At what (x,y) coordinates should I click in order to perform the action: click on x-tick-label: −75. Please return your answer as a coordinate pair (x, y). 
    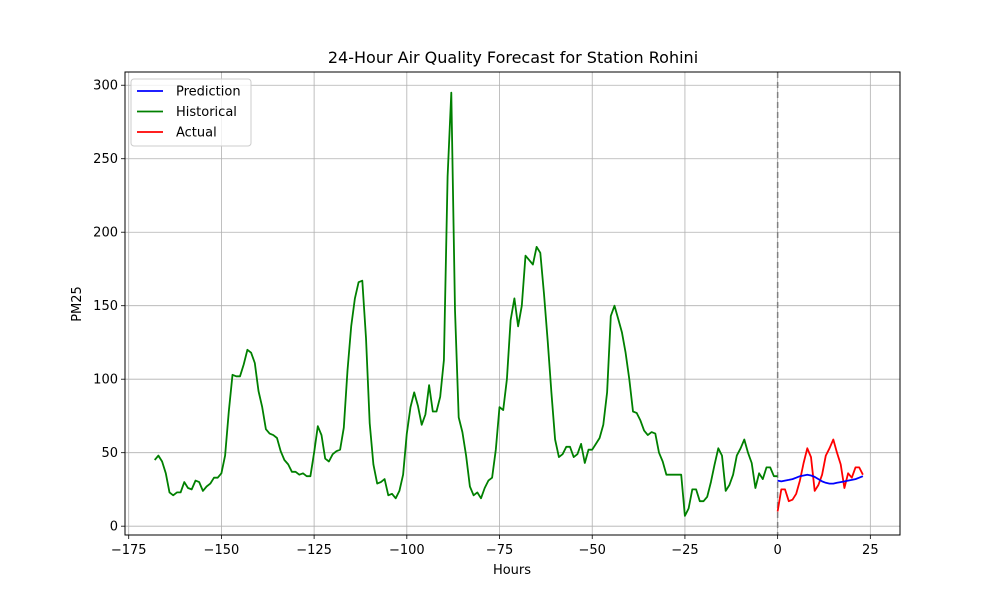
    Looking at the image, I should click on (499, 550).